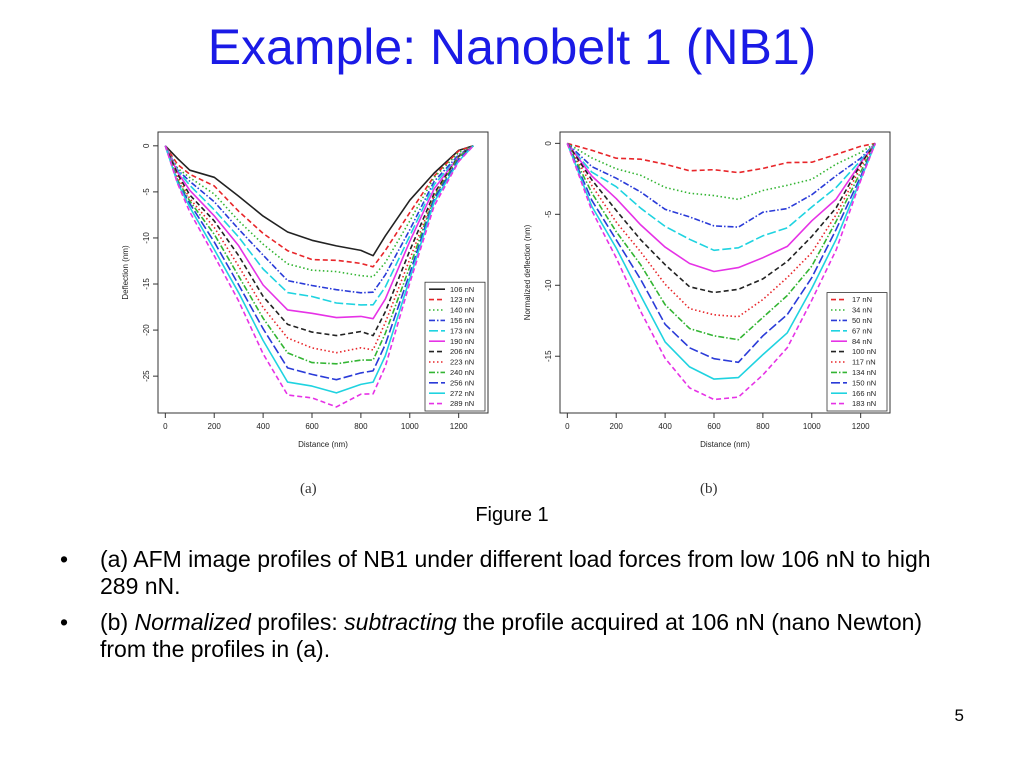 The image size is (1024, 768). What do you see at coordinates (462, 351) in the screenshot?
I see `legend-label: 206 nN` at bounding box center [462, 351].